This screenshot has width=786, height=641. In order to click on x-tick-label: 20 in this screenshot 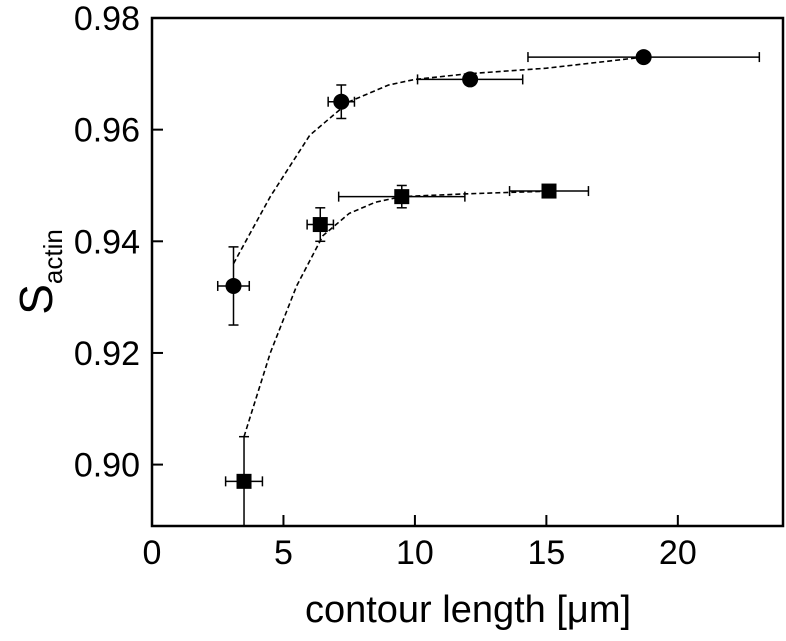, I will do `click(678, 553)`.